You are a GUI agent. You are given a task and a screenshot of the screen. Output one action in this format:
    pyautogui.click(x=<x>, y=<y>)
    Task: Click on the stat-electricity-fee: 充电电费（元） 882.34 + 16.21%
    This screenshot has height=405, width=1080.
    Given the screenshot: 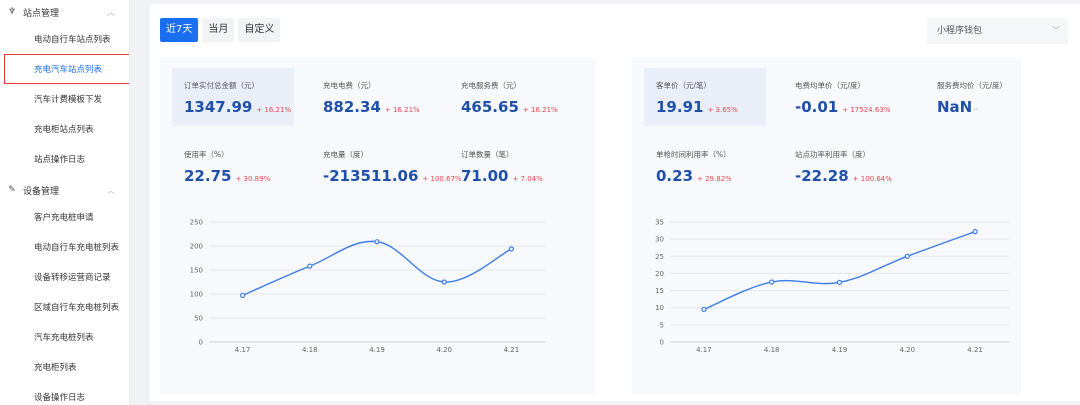 What is the action you would take?
    pyautogui.click(x=372, y=97)
    